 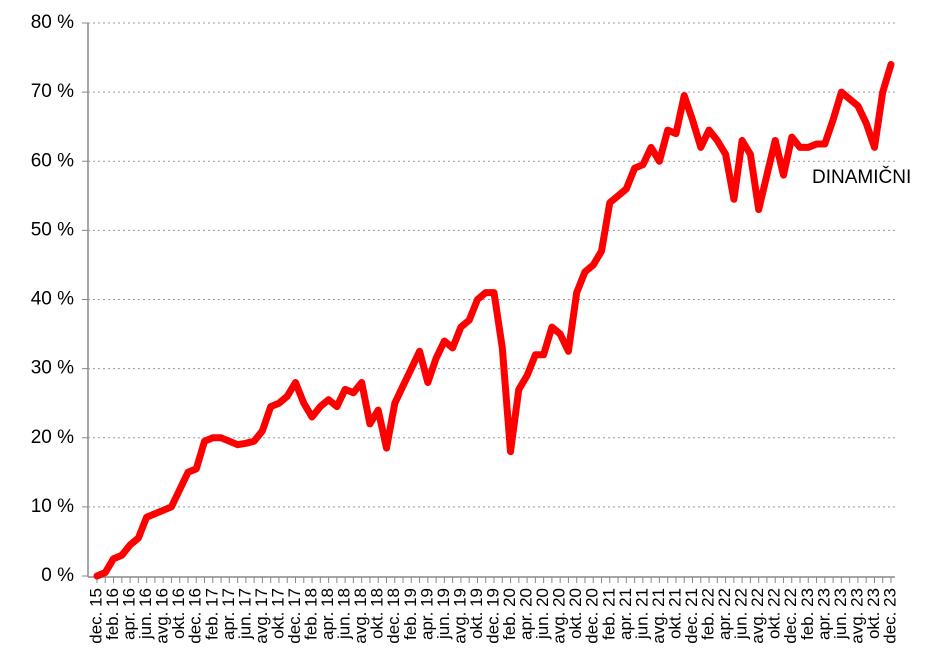 What do you see at coordinates (526, 614) in the screenshot?
I see `x-tick-label: apr. 20` at bounding box center [526, 614].